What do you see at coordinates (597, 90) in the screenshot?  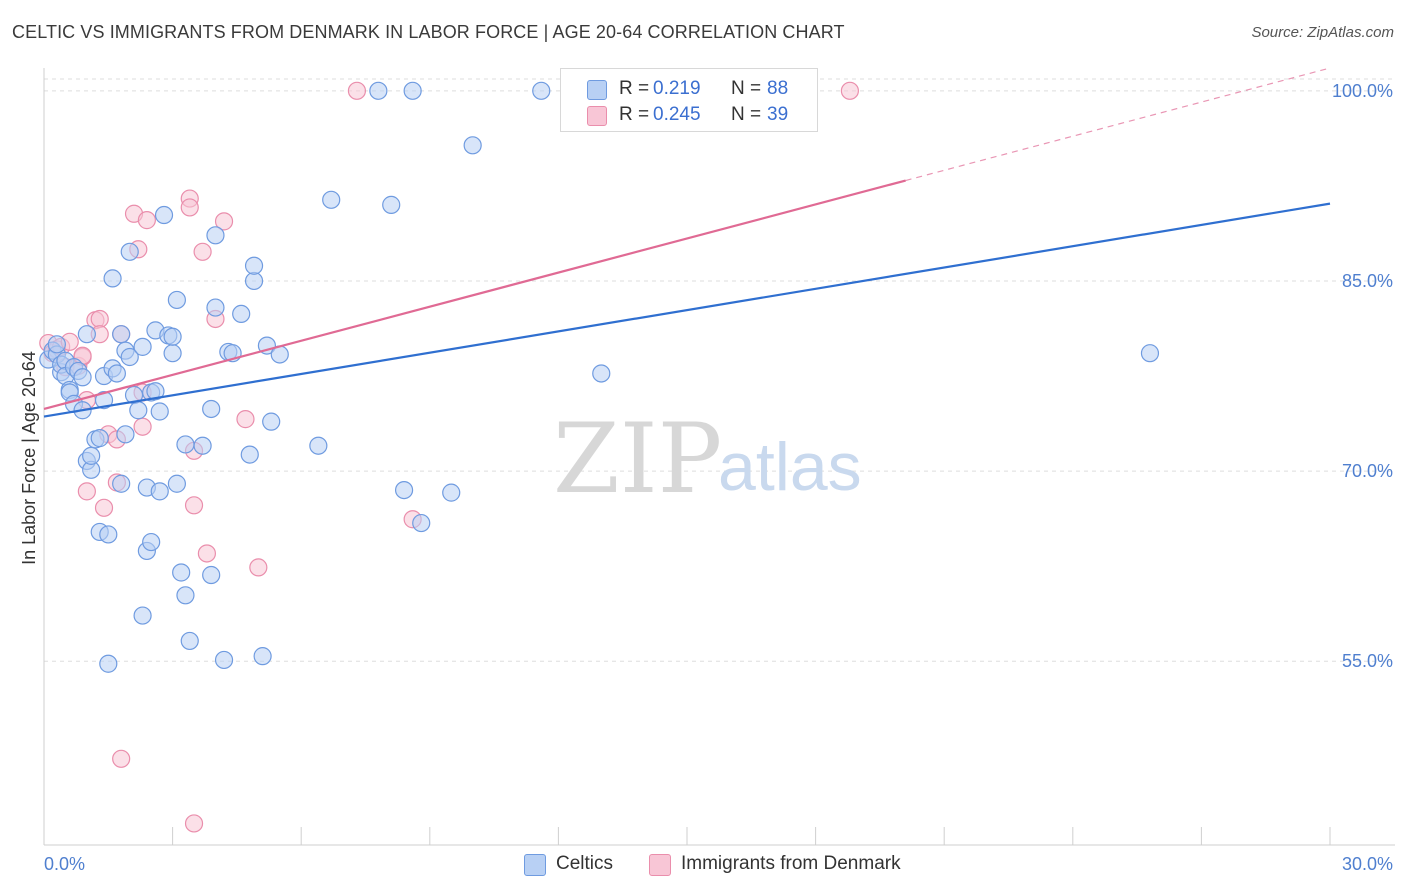 I see `celtics-swatch` at bounding box center [597, 90].